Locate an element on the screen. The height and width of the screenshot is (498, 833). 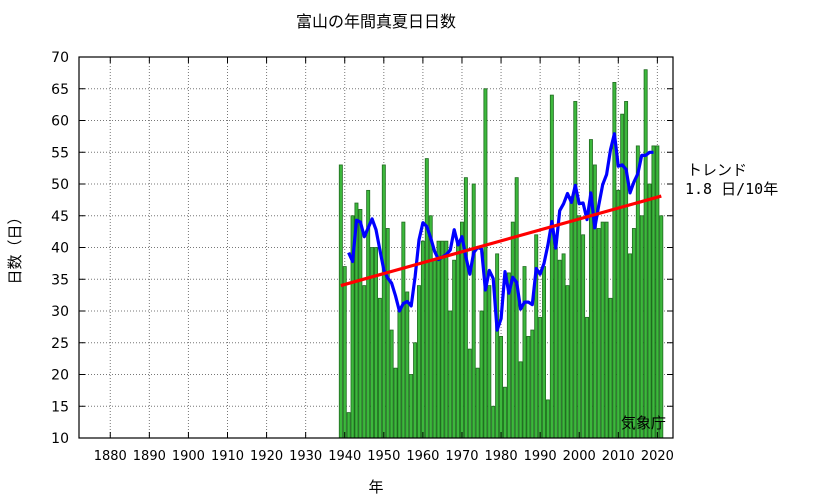
bar-1954 is located at coordinates (399, 374).